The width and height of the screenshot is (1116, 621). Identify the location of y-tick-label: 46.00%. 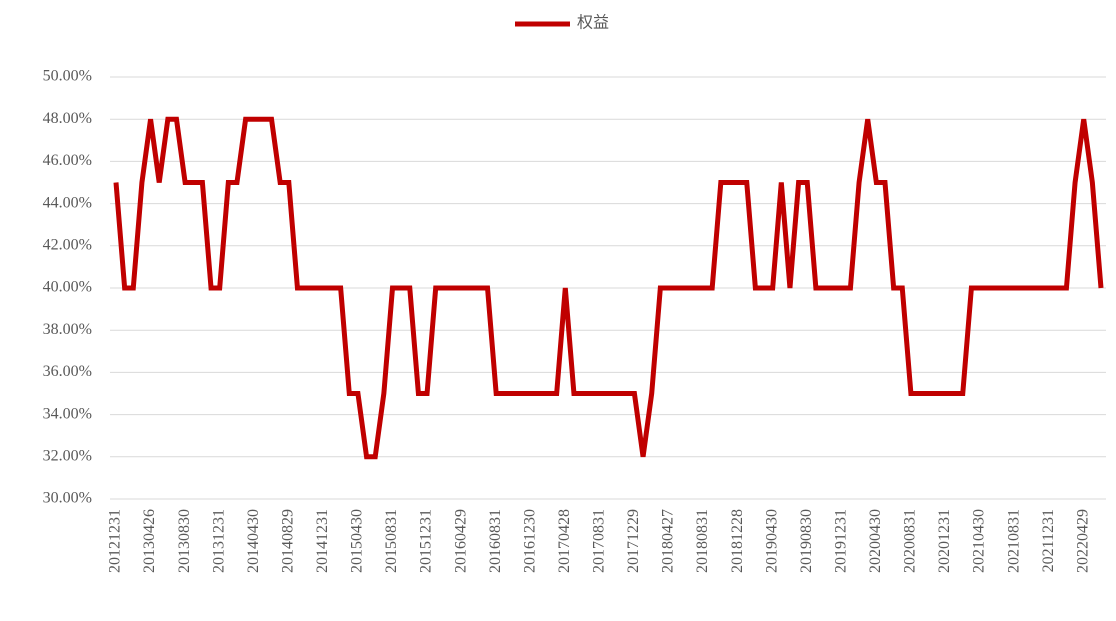
(67, 160).